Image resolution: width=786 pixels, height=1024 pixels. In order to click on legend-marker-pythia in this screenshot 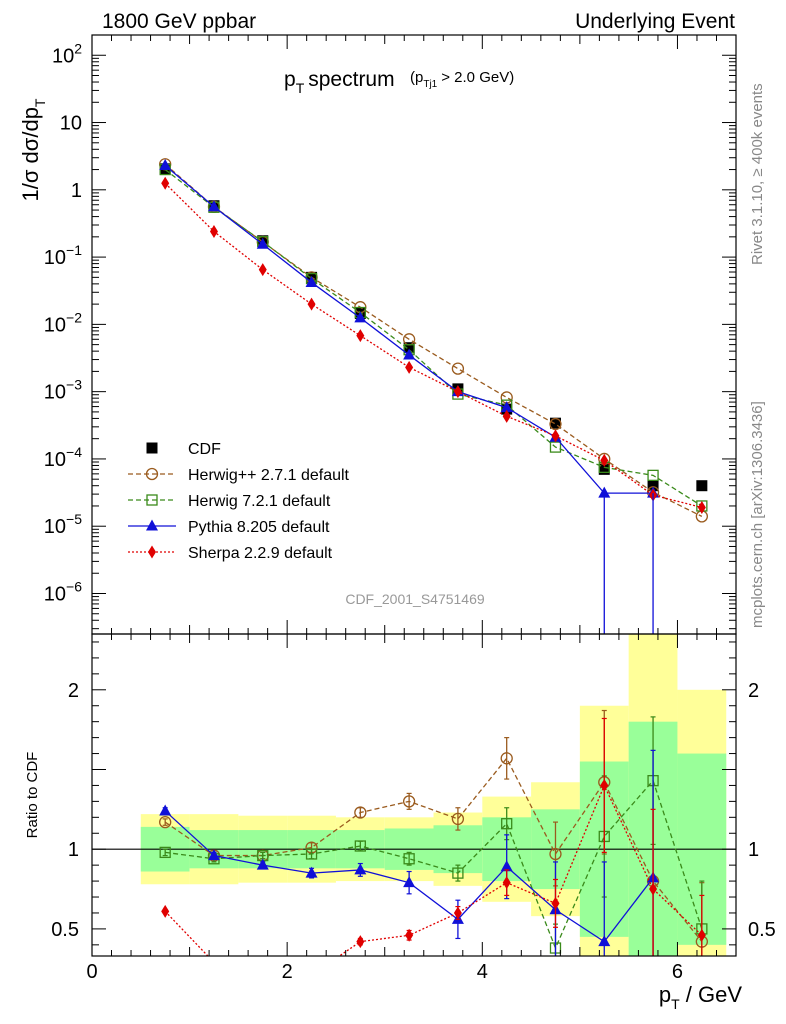, I will do `click(152, 525)`.